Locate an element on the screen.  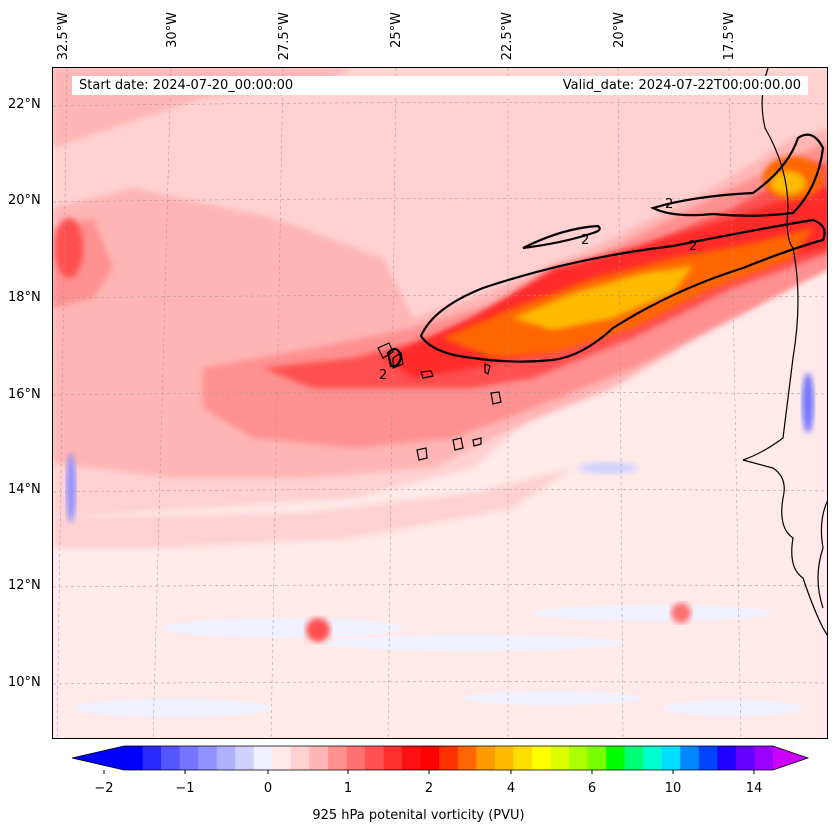
colorbar-tick-label: 1 is located at coordinates (348, 788).